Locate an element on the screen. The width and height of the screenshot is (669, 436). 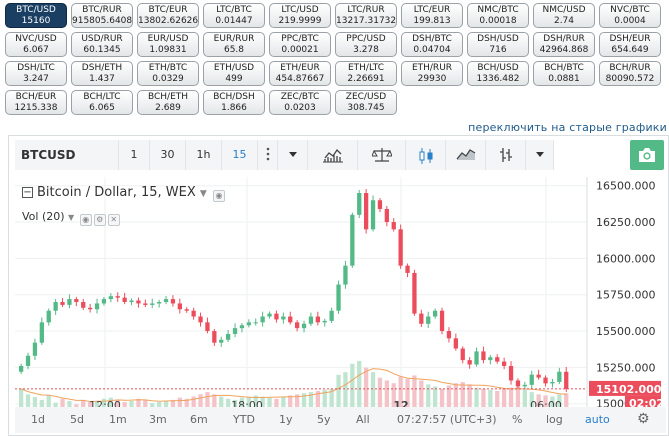
pair-button-eur-usd: EUR/USD 1.09831 is located at coordinates (168, 44).